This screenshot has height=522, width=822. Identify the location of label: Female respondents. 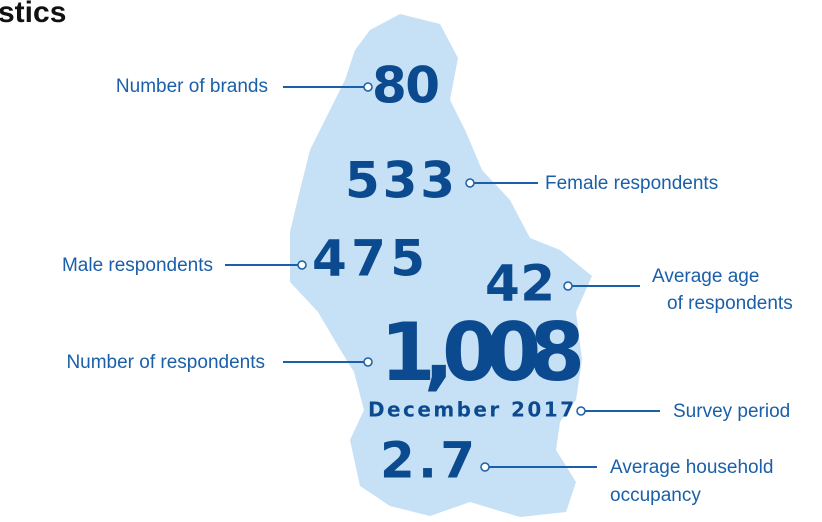
(631, 183).